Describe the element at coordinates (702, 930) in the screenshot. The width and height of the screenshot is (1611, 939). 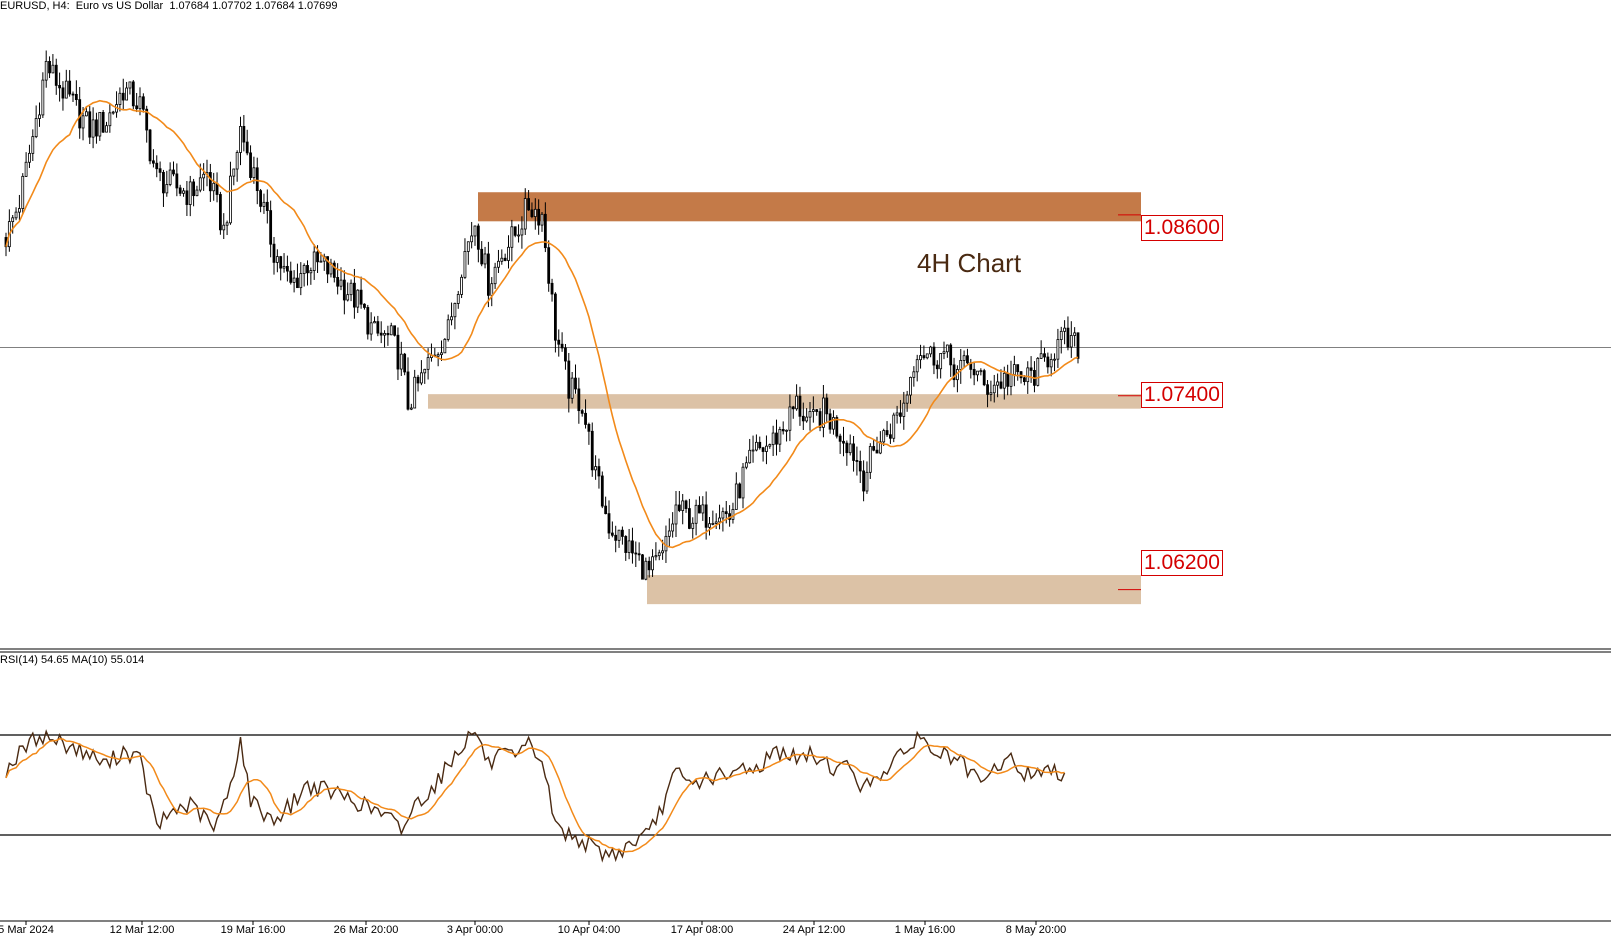
I see `x-tick-label: 17 Apr 08:00` at that location.